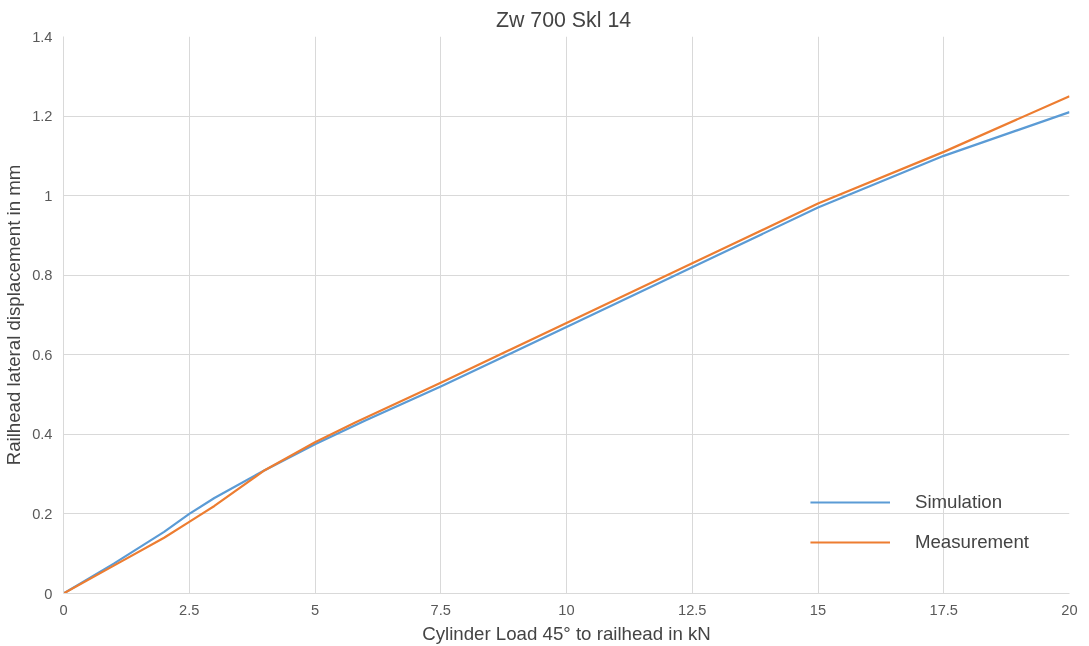  Describe the element at coordinates (42, 116) in the screenshot. I see `y-tick-label: 1.2` at that location.